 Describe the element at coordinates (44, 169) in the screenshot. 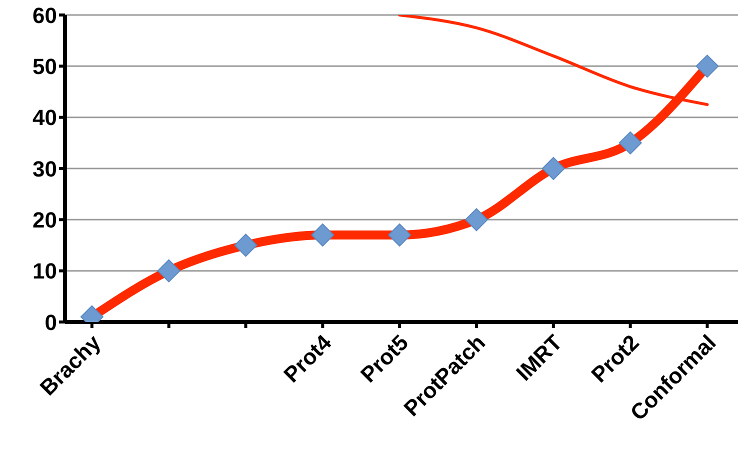

I see `y-tick-label: 30` at that location.